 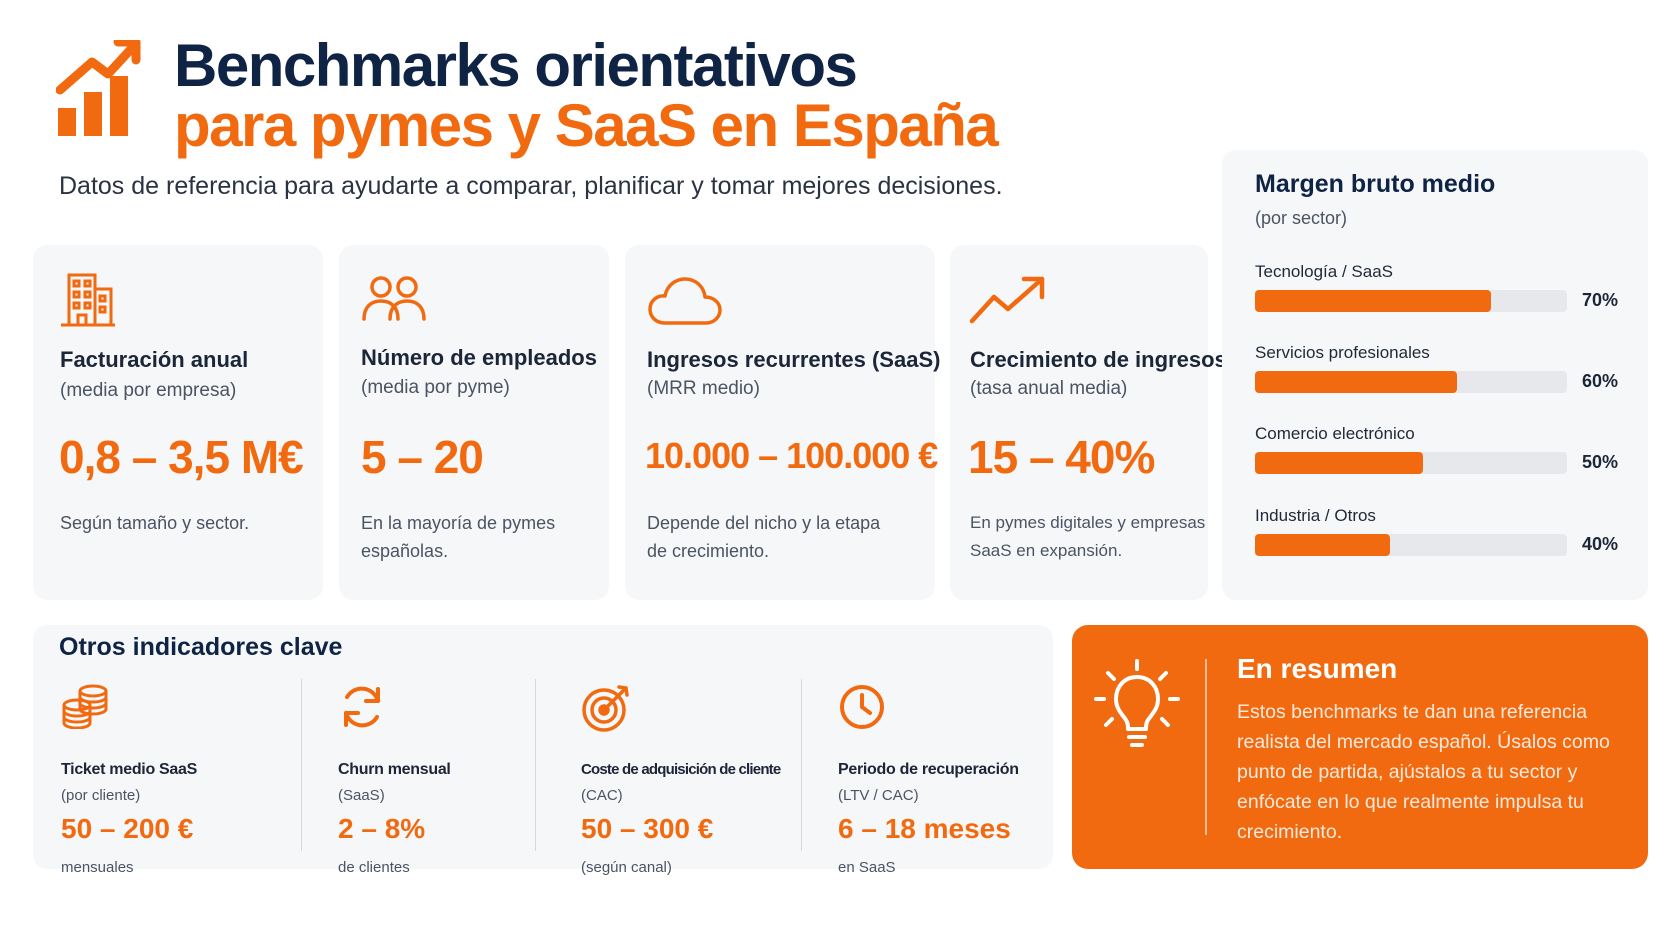 What do you see at coordinates (85, 708) in the screenshot?
I see `coins-icon` at bounding box center [85, 708].